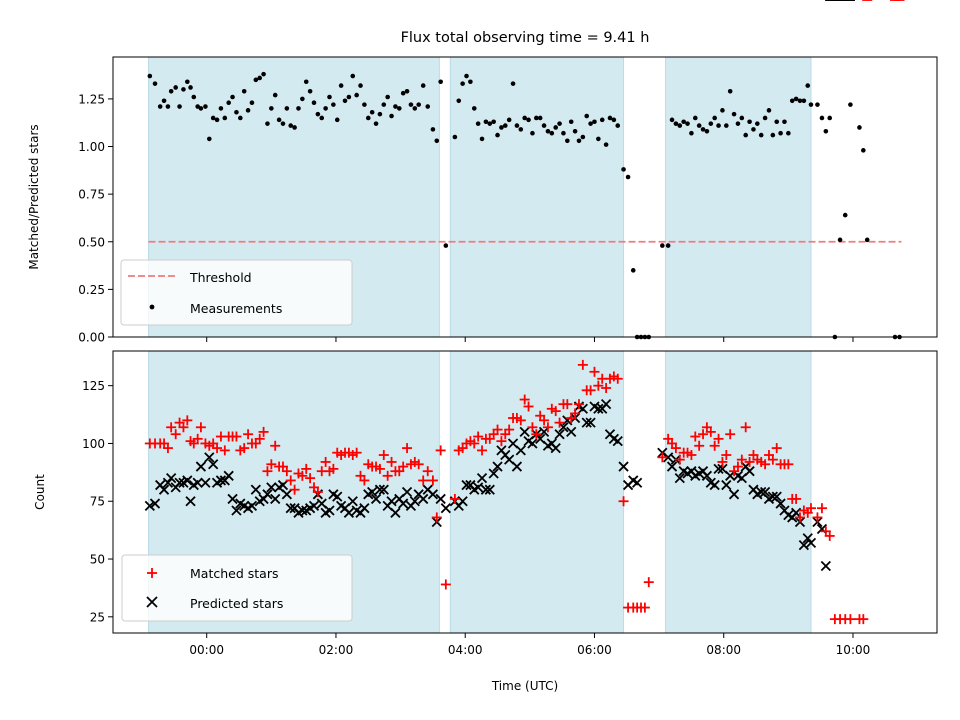 Image resolution: width=960 pixels, height=720 pixels. What do you see at coordinates (152, 573) in the screenshot?
I see `matched-legend-swatch` at bounding box center [152, 573].